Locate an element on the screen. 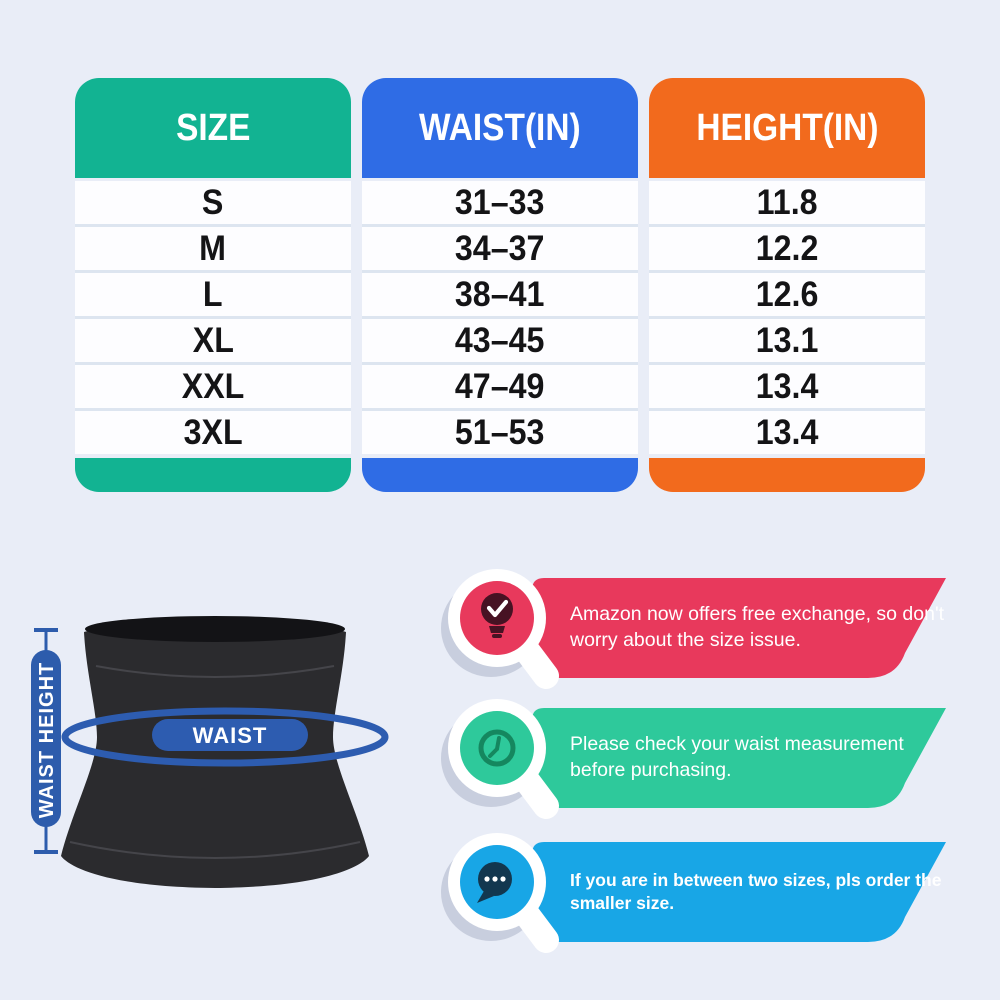 Image resolution: width=1000 pixels, height=1000 pixels. callout-red-ribbon is located at coordinates (693, 629).